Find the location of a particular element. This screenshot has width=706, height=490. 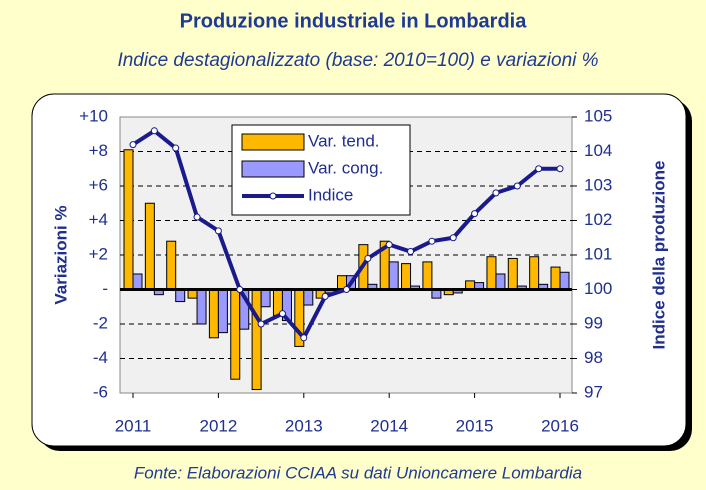

legend-label: Var. cong. is located at coordinates (345, 167).